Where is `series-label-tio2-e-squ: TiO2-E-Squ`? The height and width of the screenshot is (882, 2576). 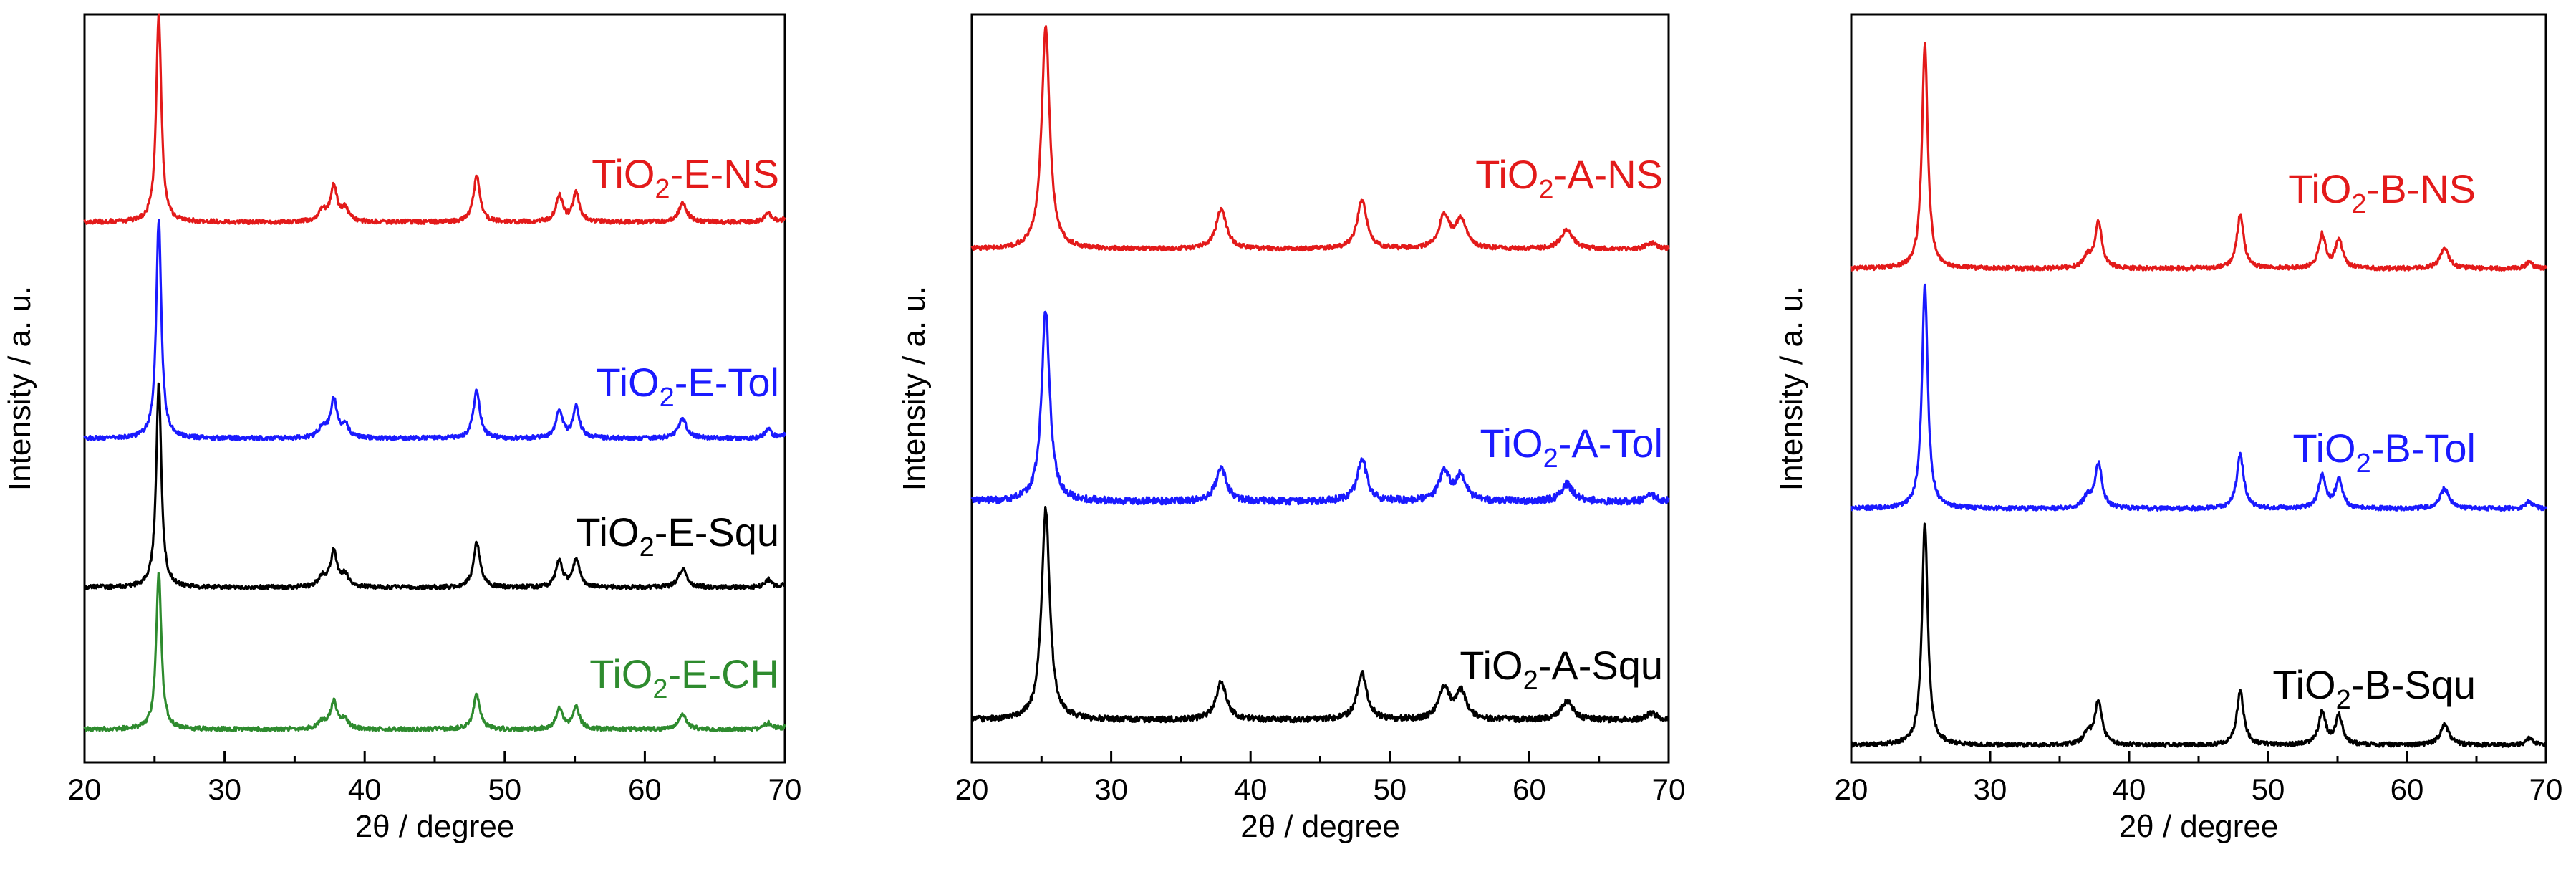
series-label-tio2-e-squ: TiO2-E-Squ is located at coordinates (677, 535).